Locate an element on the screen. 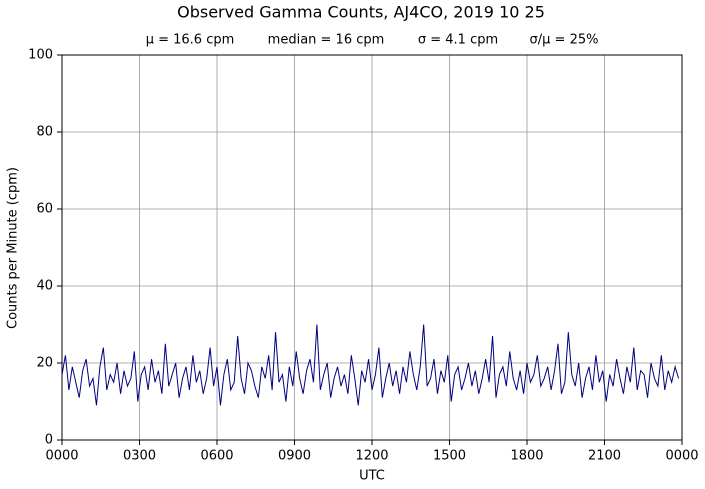 The image size is (705, 489). annotation: σ = 4.1 cpm is located at coordinates (458, 40).